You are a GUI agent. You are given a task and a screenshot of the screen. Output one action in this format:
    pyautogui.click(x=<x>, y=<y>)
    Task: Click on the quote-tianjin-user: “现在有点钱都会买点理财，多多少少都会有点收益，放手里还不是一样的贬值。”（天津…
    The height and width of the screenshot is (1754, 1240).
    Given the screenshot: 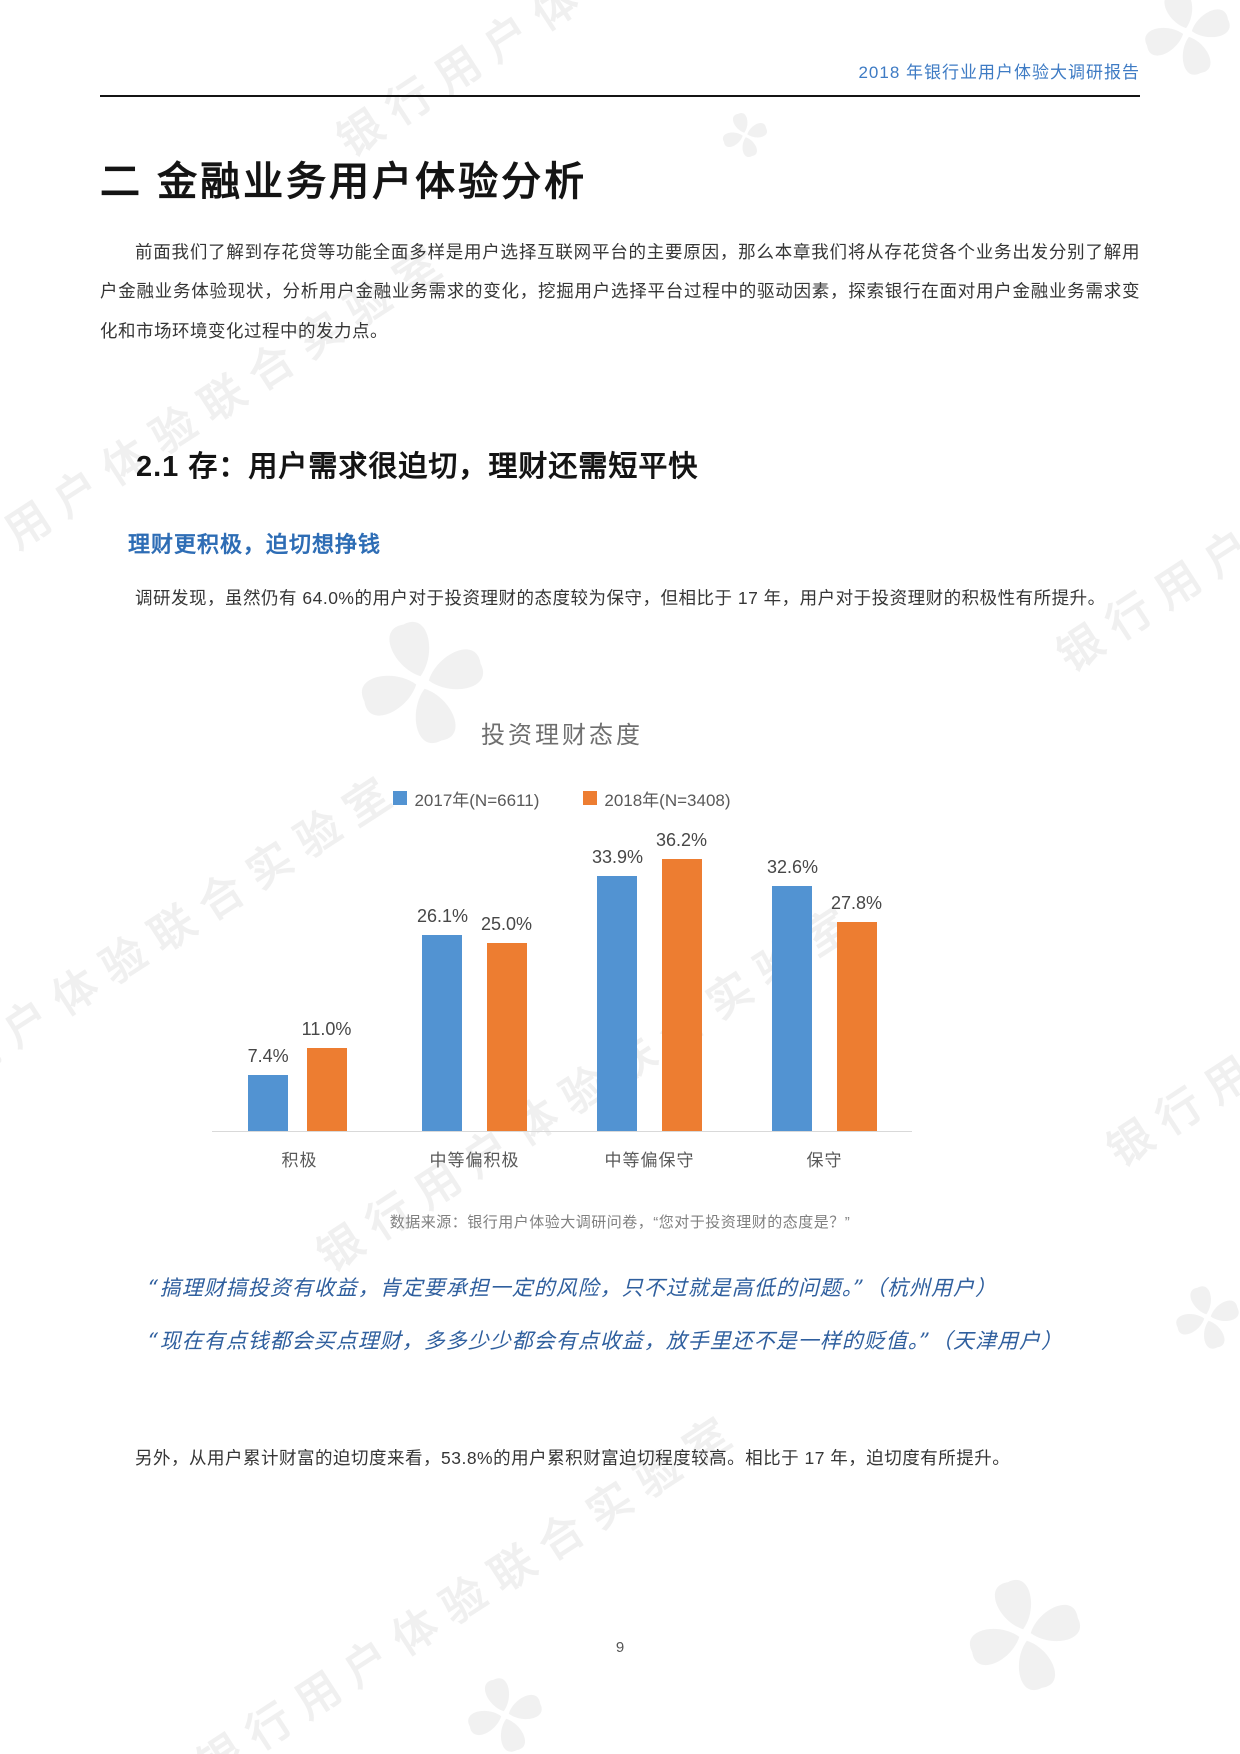 What is the action you would take?
    pyautogui.click(x=605, y=1341)
    